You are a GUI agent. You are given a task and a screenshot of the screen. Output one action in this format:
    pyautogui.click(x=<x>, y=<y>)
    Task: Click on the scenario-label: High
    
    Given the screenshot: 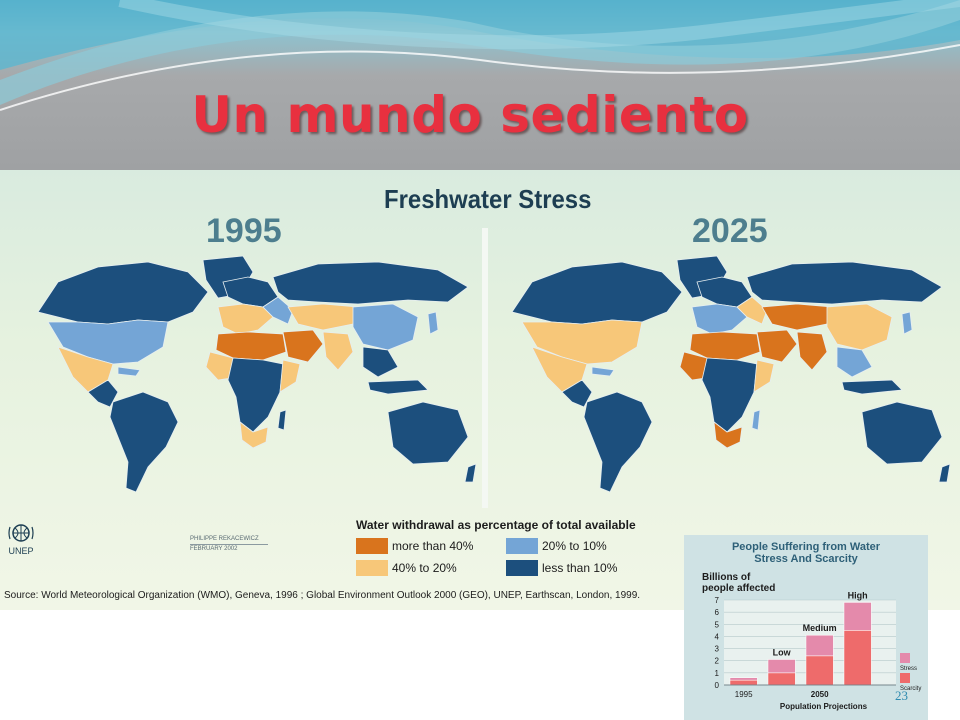 What is the action you would take?
    pyautogui.click(x=858, y=595)
    